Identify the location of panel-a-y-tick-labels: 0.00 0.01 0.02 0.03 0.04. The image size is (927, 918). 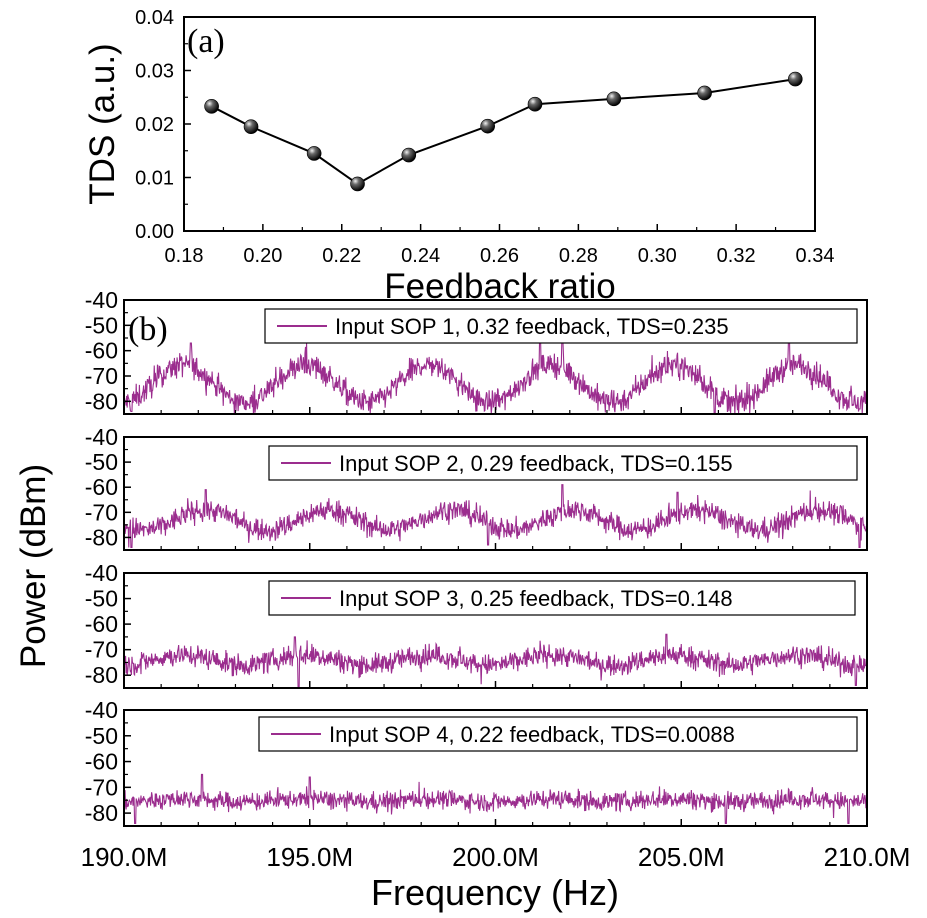
(154, 125).